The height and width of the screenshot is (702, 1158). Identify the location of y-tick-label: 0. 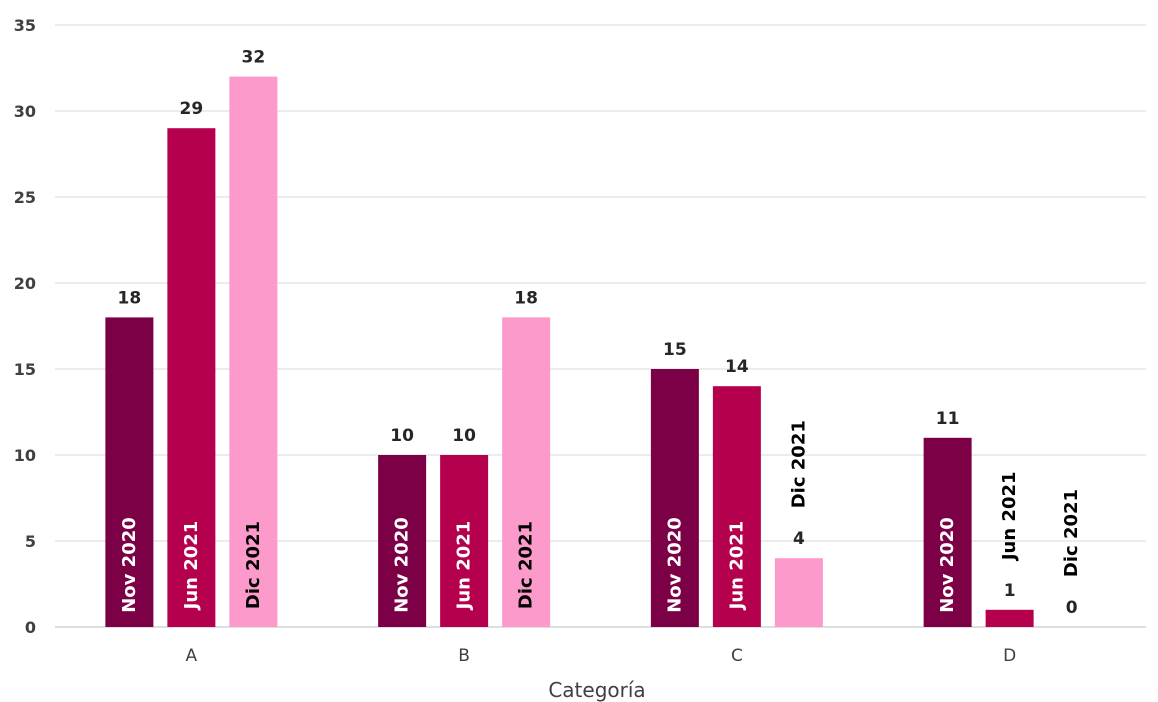
(30, 627).